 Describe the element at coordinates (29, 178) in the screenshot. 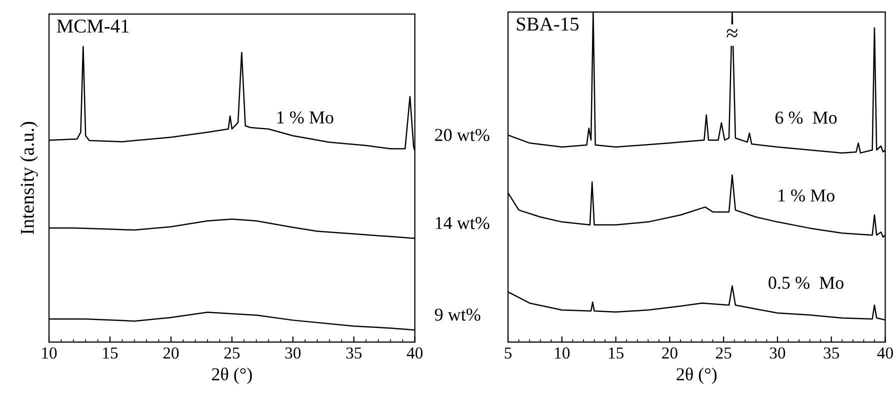

I see `y-axis-title: Intensity (a.u.)` at that location.